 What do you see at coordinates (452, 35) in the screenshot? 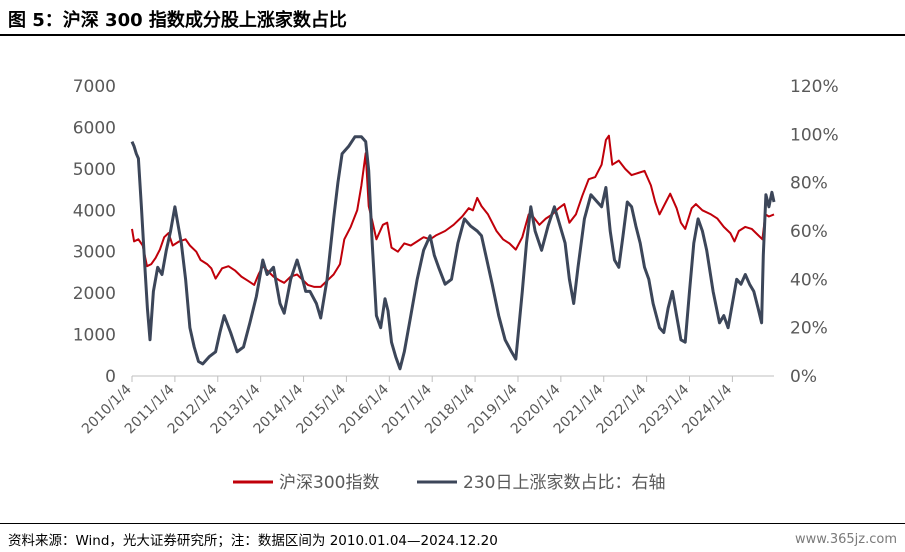
I see `title-divider` at bounding box center [452, 35].